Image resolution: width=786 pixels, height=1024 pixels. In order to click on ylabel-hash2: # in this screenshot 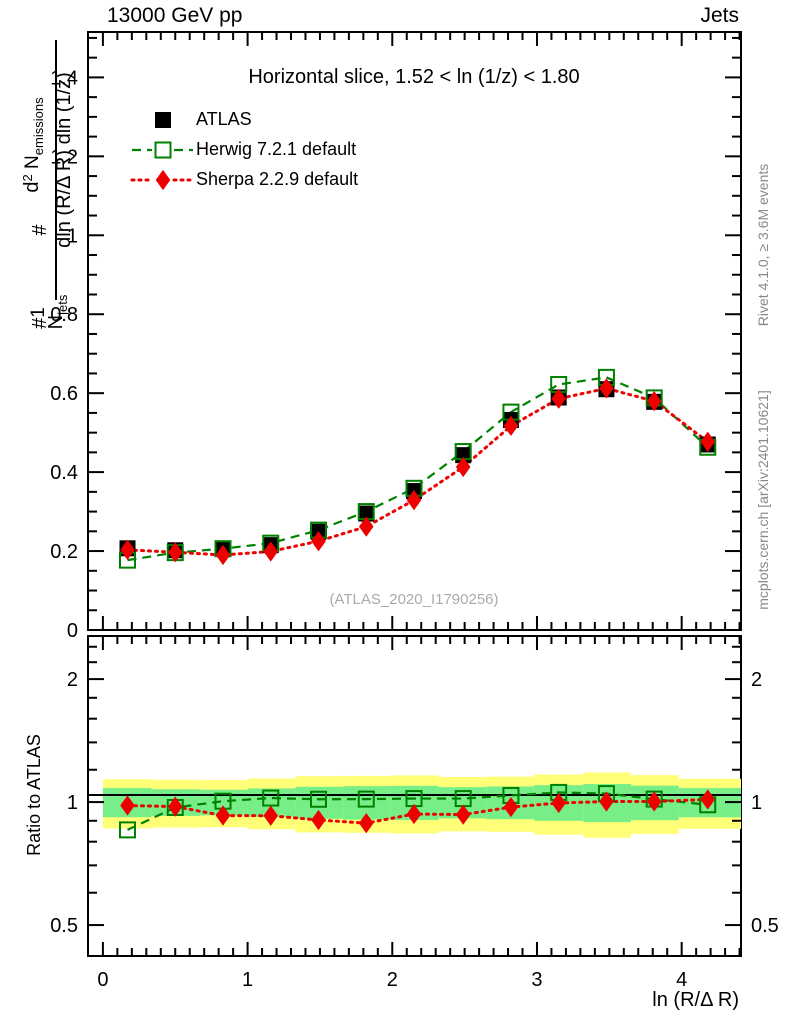, I will do `click(40, 230)`.